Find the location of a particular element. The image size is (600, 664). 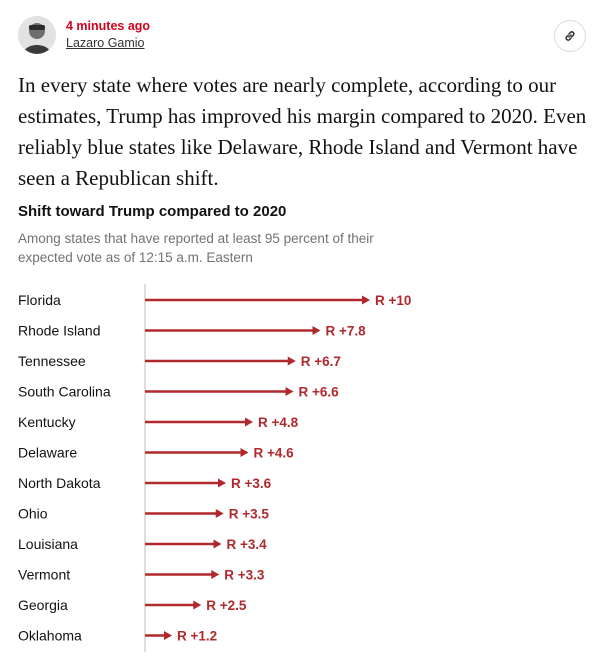

state-label: Kentucky is located at coordinates (47, 422).